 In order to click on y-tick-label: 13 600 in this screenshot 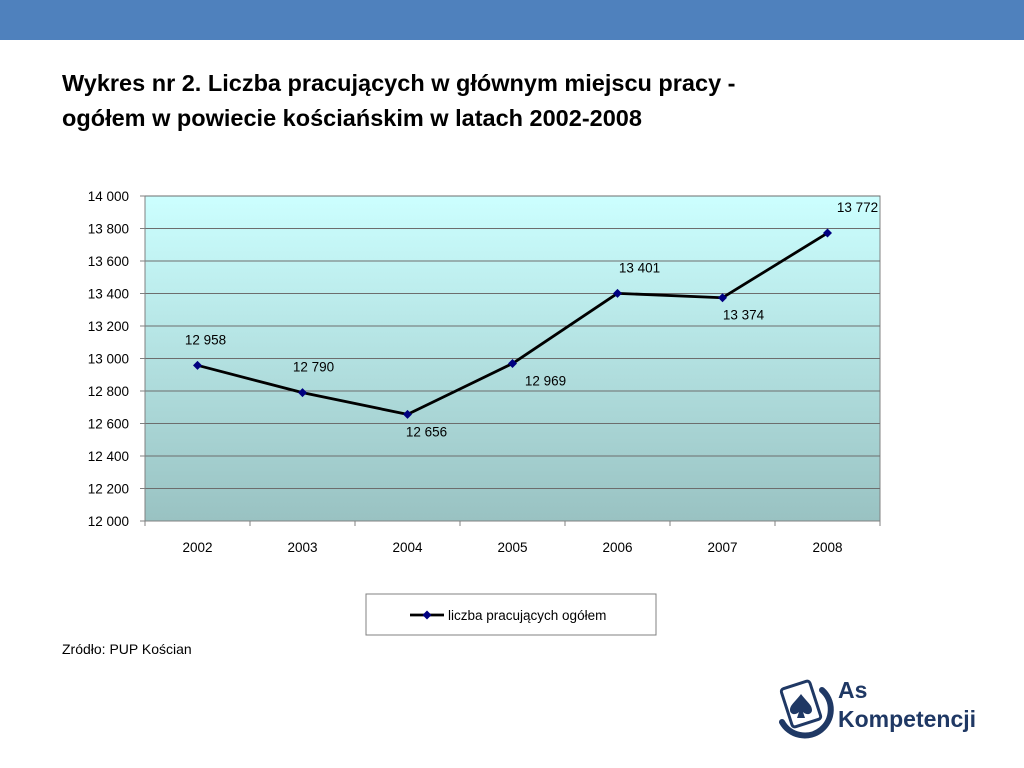, I will do `click(108, 261)`.